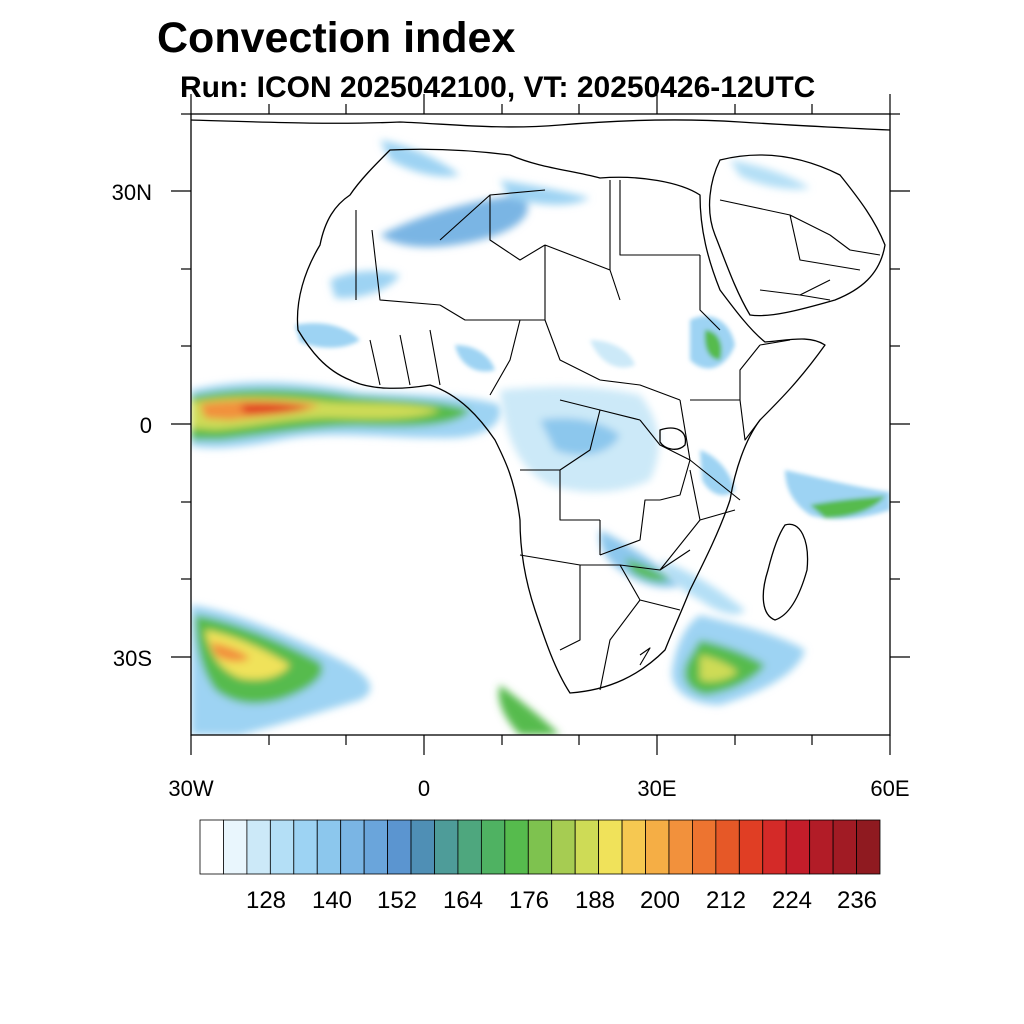  What do you see at coordinates (346, 414) in the screenshot?
I see `field-equatorial-atlantic` at bounding box center [346, 414].